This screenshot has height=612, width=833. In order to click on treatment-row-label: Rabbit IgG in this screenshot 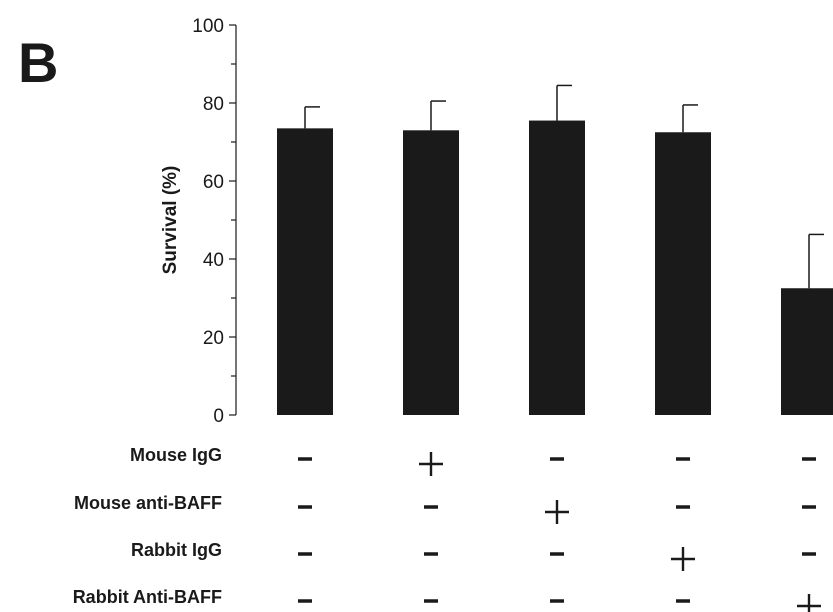, I will do `click(176, 550)`.